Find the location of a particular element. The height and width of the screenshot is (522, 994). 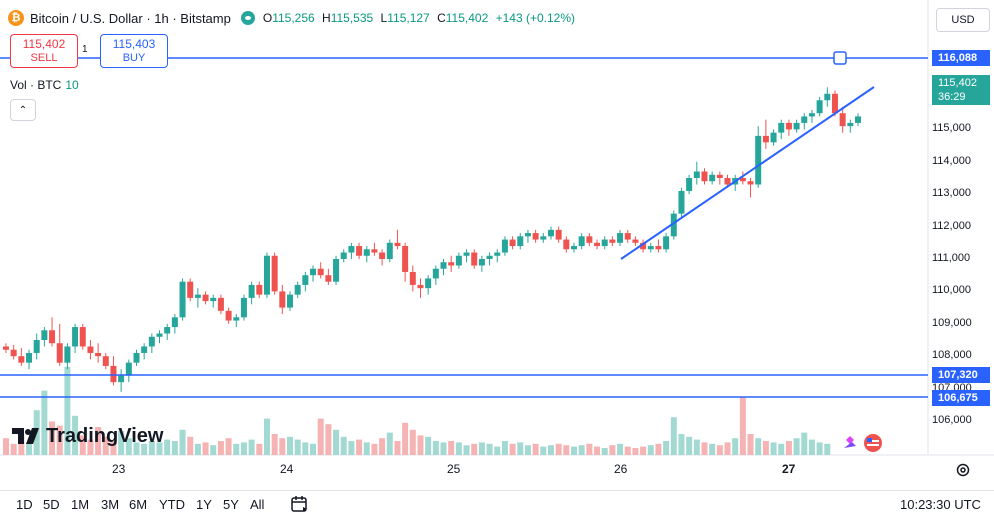

spread-value: 1 is located at coordinates (85, 49).